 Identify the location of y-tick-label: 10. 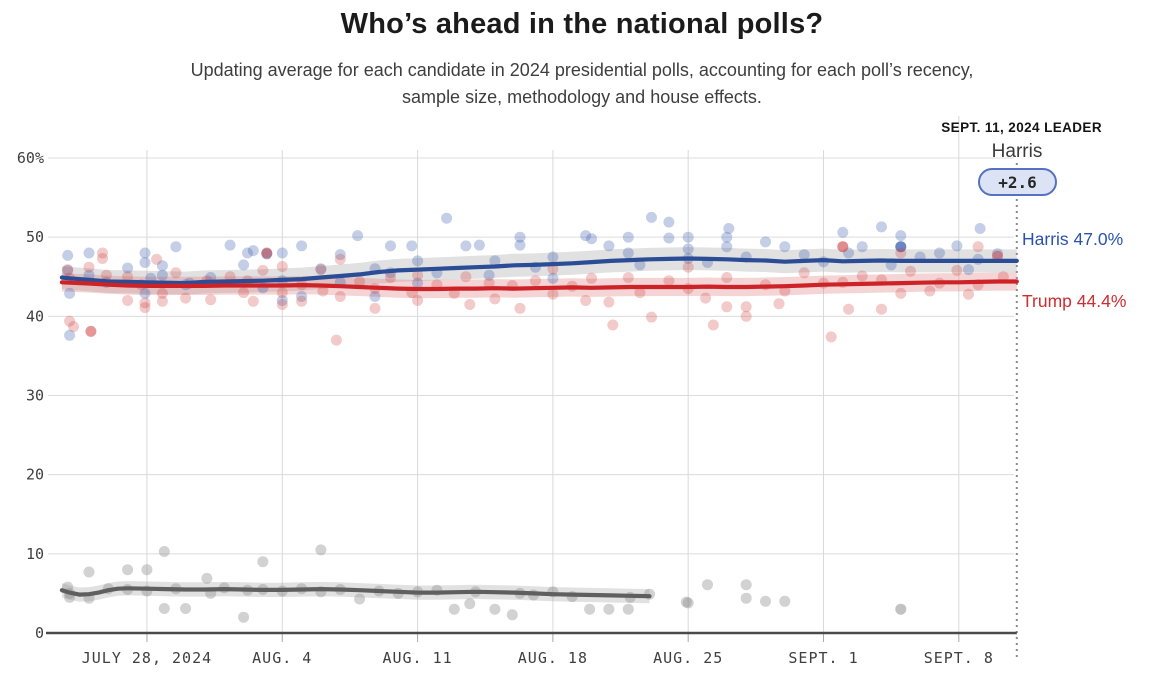
(35, 554).